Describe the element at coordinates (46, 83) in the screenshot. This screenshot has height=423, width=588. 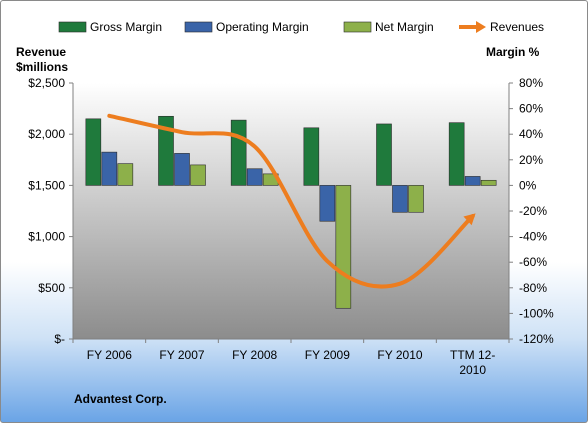
I see `left-axis-tick-label: $2,500` at that location.